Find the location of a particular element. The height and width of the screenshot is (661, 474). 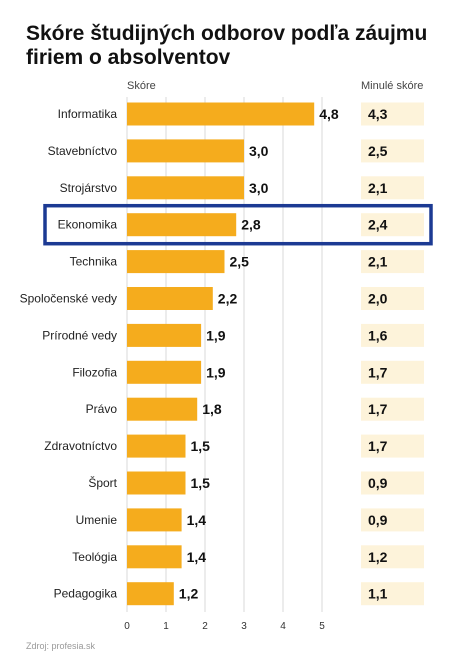

previous-score-label: 2,5 is located at coordinates (378, 151).